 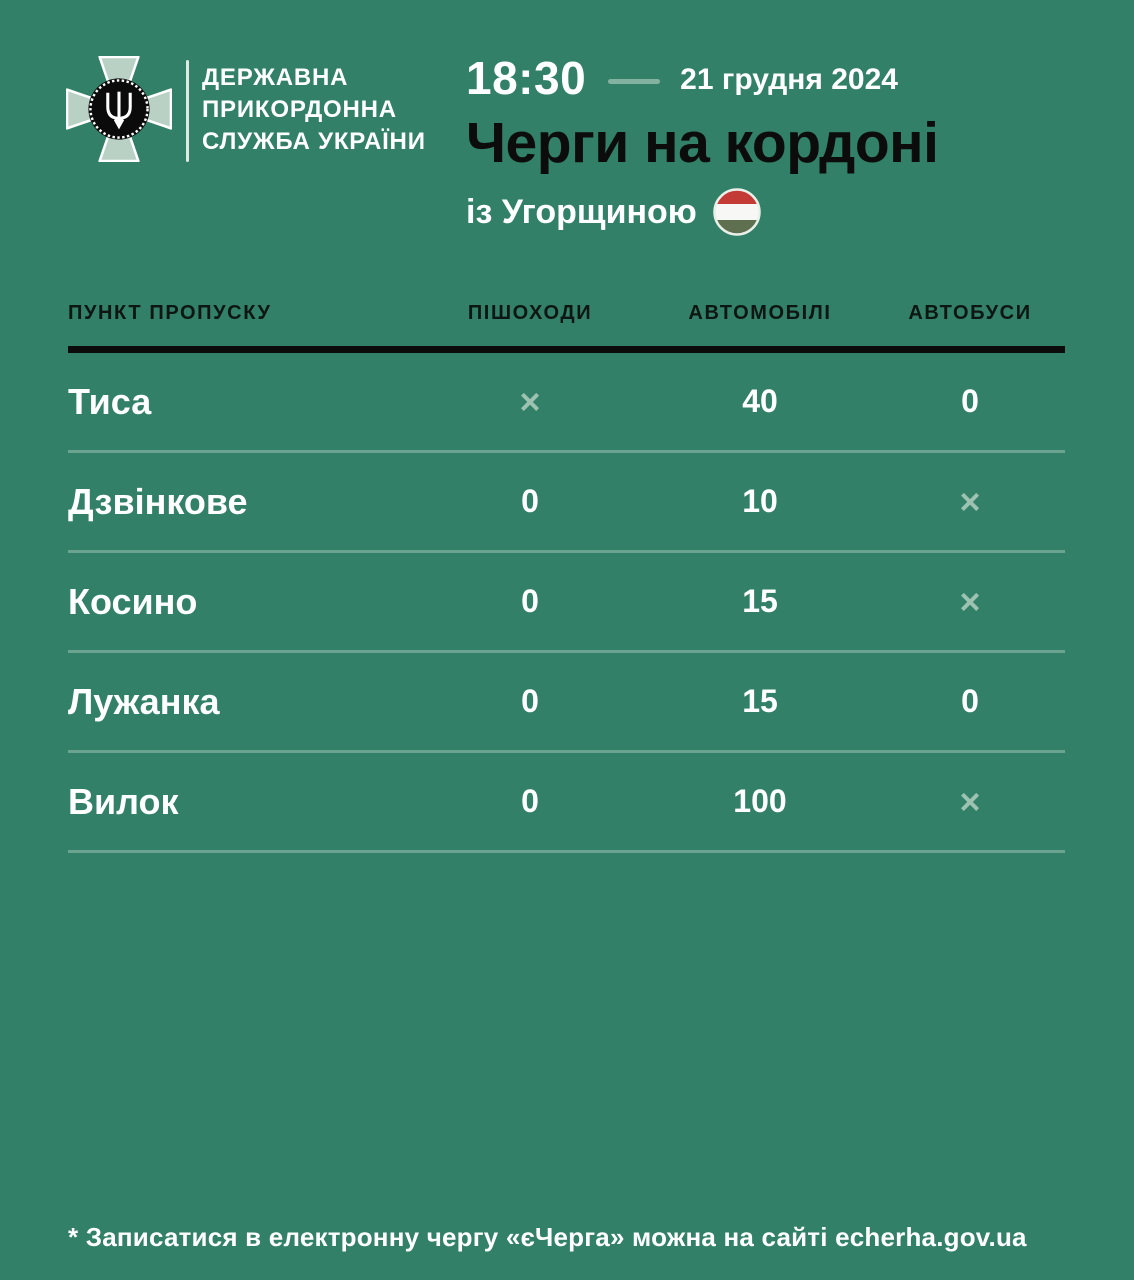 I want to click on brand-divider, so click(x=187, y=111).